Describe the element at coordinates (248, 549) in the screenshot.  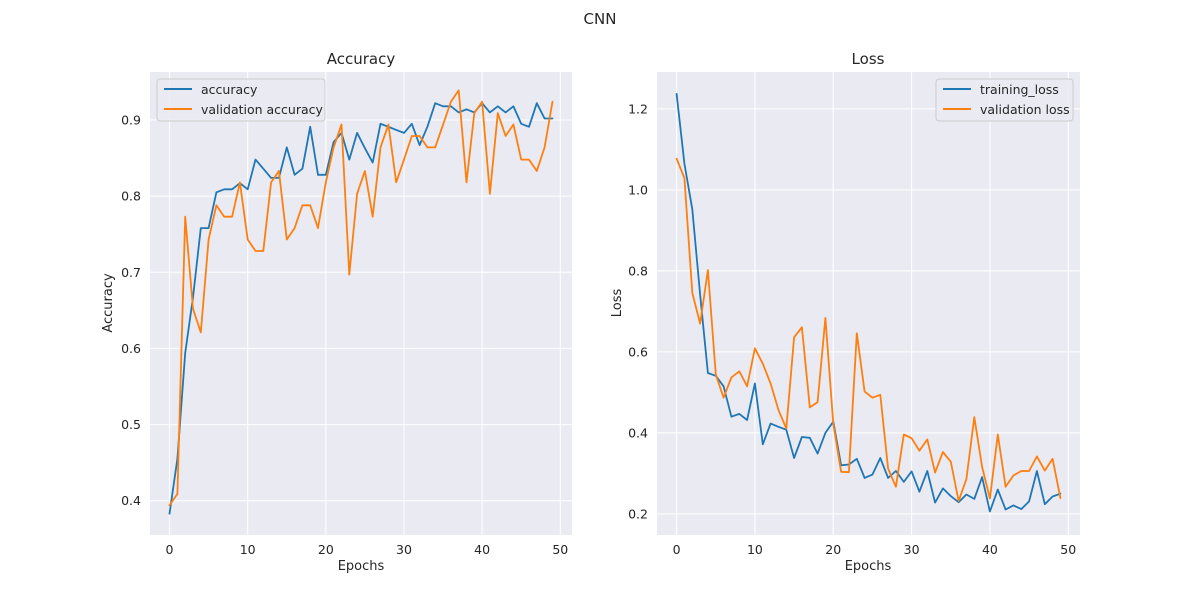
I see `accuracy-x-tick-label: 10` at that location.